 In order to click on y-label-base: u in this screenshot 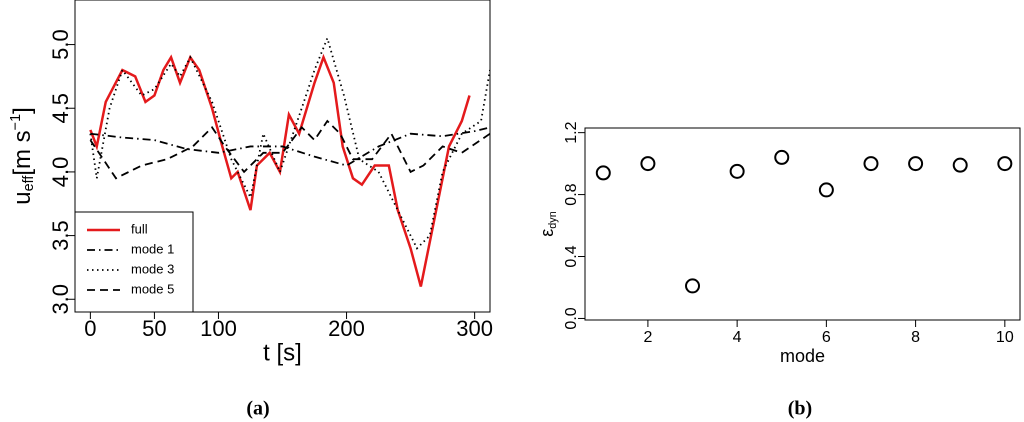, I will do `click(22, 197)`.